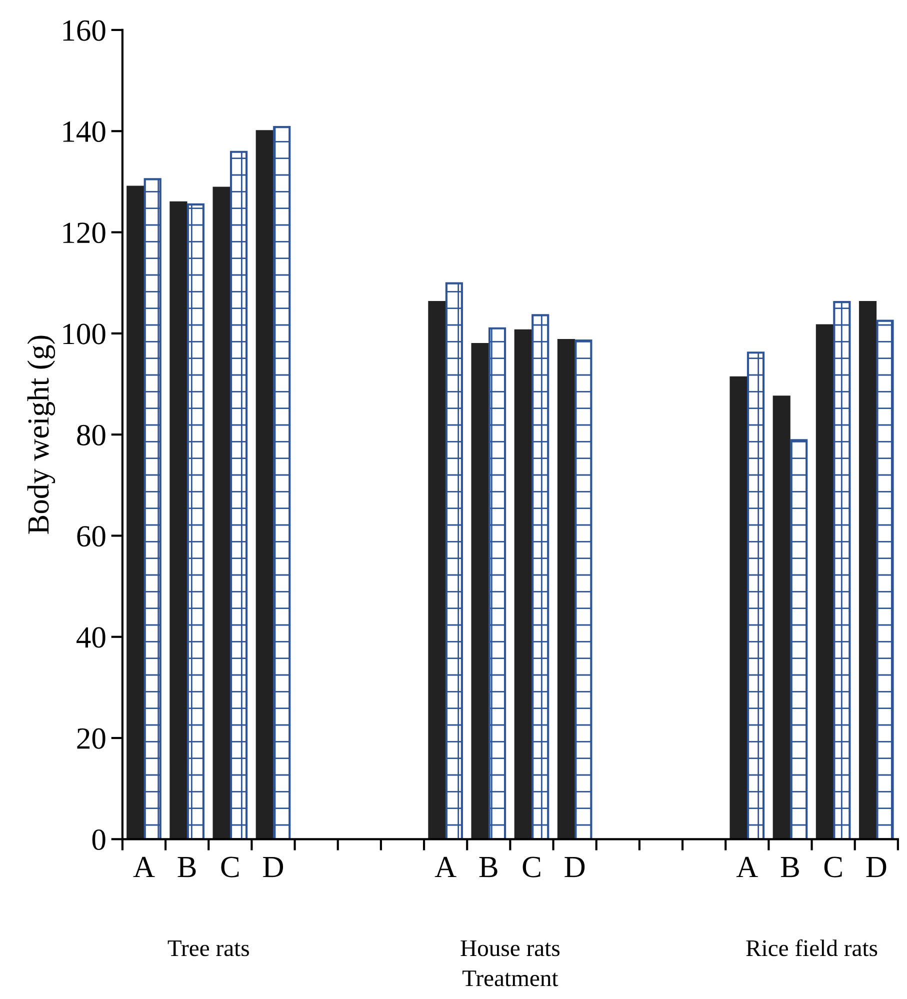 The height and width of the screenshot is (999, 907). Describe the element at coordinates (91, 637) in the screenshot. I see `y-tick-label: 40` at that location.